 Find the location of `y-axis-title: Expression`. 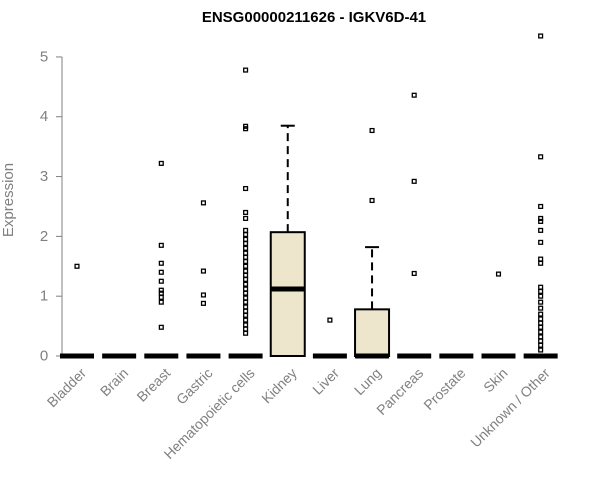

y-axis-title: Expression is located at coordinates (8, 200).